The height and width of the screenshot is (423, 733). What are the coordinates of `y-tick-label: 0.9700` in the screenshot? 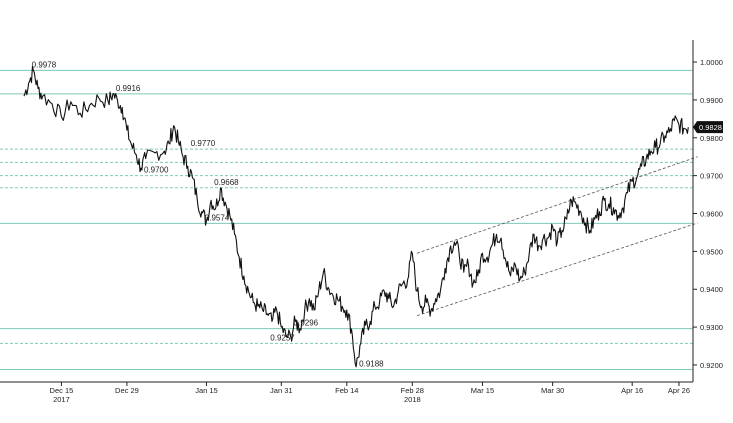 It's located at (711, 176).